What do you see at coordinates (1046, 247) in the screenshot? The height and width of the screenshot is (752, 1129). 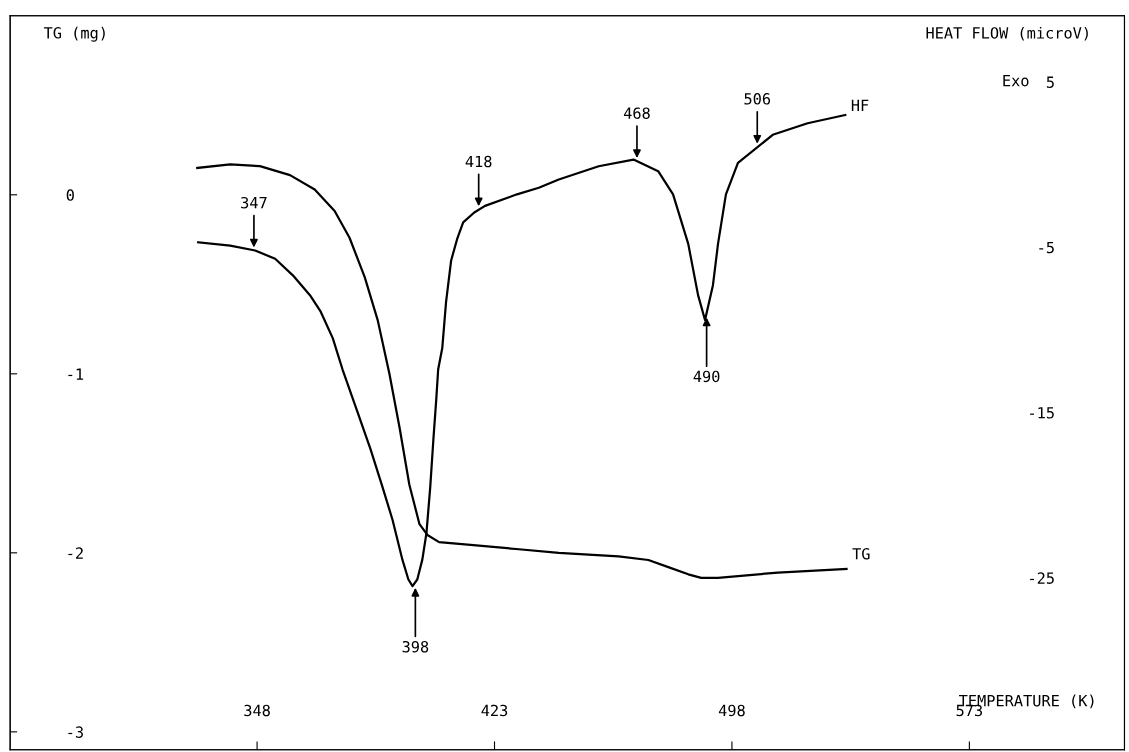 I see `y2-tick-label: -5` at bounding box center [1046, 247].